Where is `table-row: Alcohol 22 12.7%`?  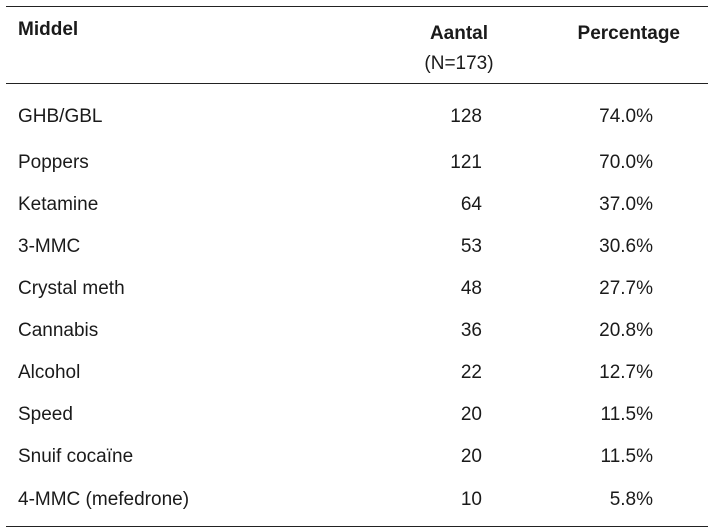
table-row: Alcohol 22 12.7% is located at coordinates (357, 373).